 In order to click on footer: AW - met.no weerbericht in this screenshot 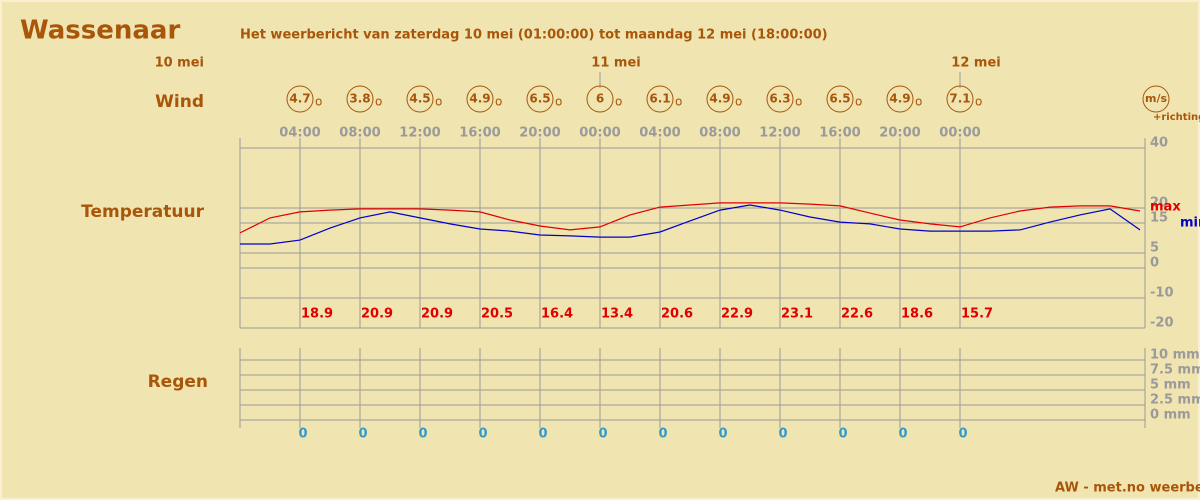, I will do `click(1127, 488)`.